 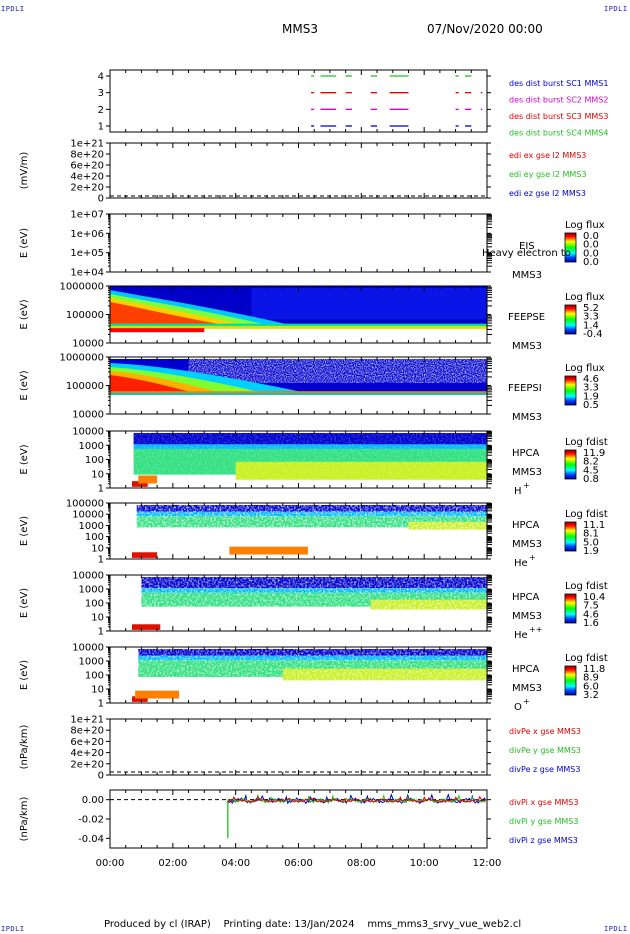 What do you see at coordinates (24, 171) in the screenshot?
I see `y-axis-label-edi: (mV/m)` at bounding box center [24, 171].